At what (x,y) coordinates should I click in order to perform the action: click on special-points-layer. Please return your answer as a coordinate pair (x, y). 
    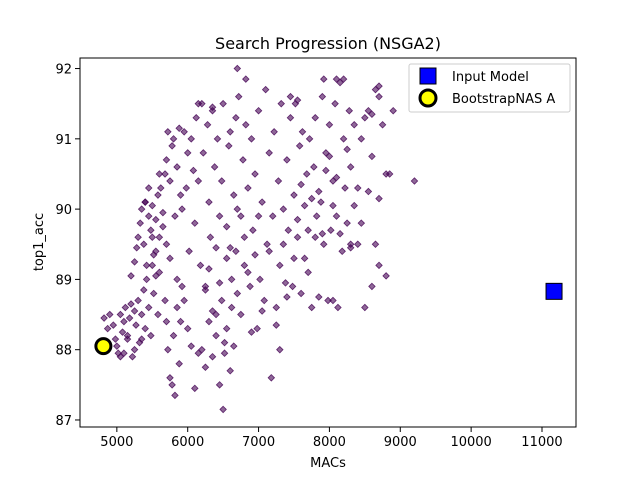
    Looking at the image, I should click on (328, 319).